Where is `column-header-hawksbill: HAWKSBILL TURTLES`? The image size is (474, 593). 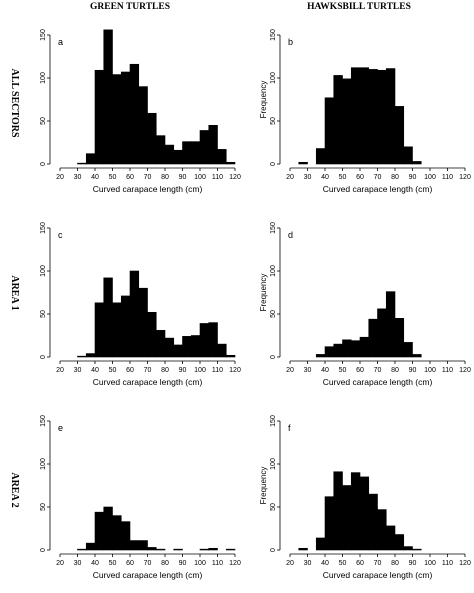 column-header-hawksbill: HAWKSBILL TURTLES is located at coordinates (359, 7).